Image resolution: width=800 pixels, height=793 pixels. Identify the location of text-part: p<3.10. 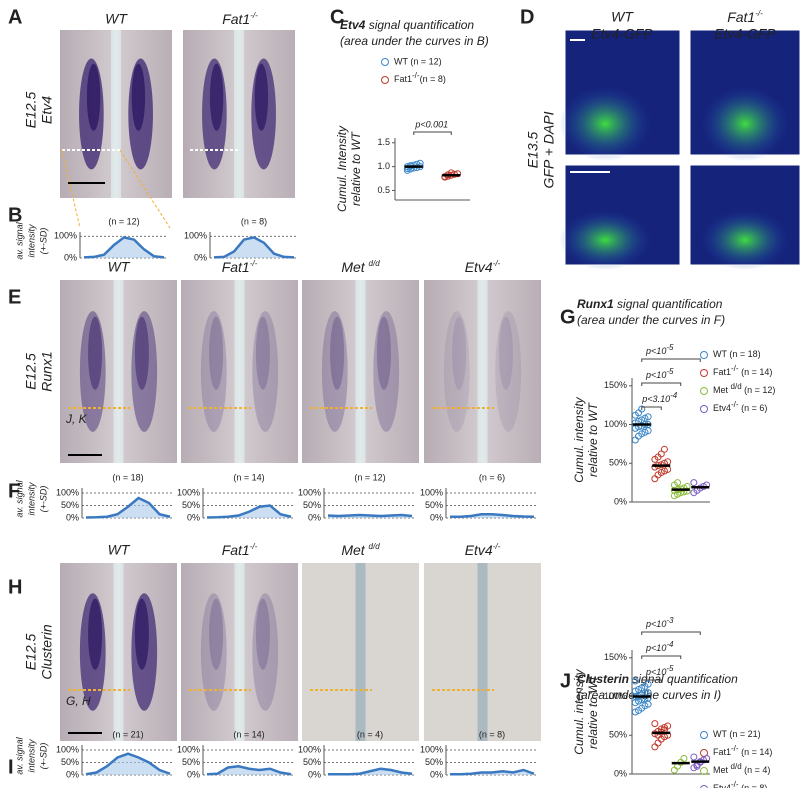
(655, 399).